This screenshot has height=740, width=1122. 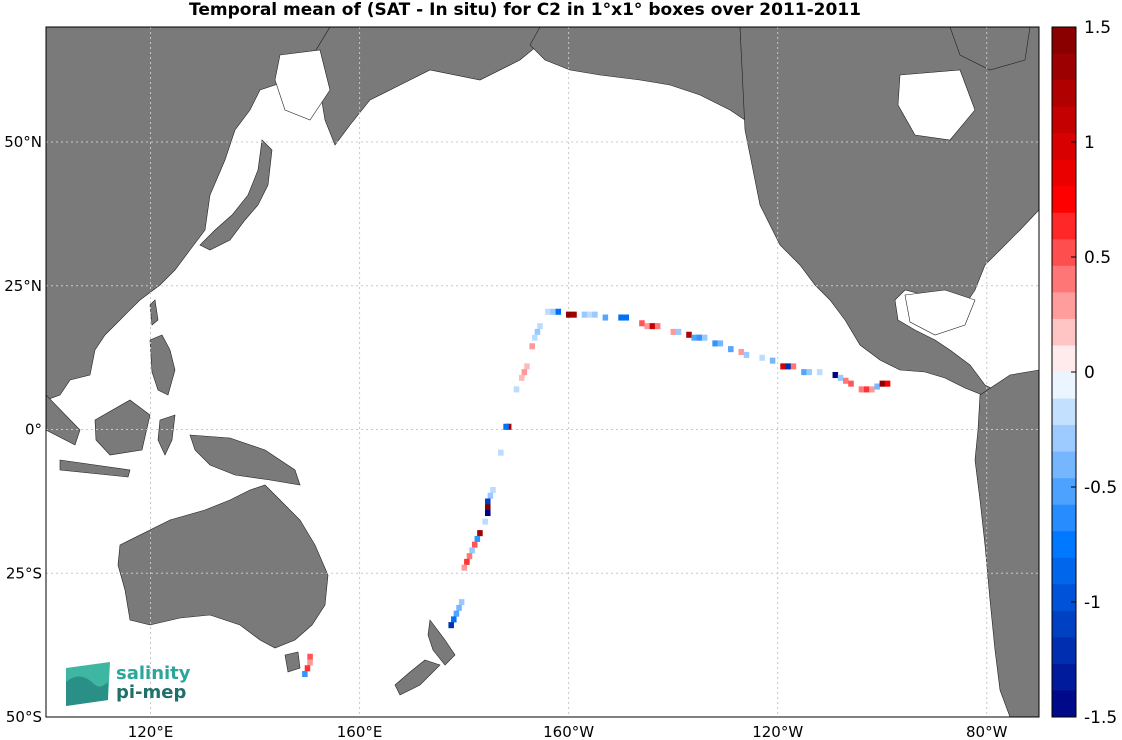 I want to click on salinity-pimep-logo: salinity pi-mep, so click(x=128, y=684).